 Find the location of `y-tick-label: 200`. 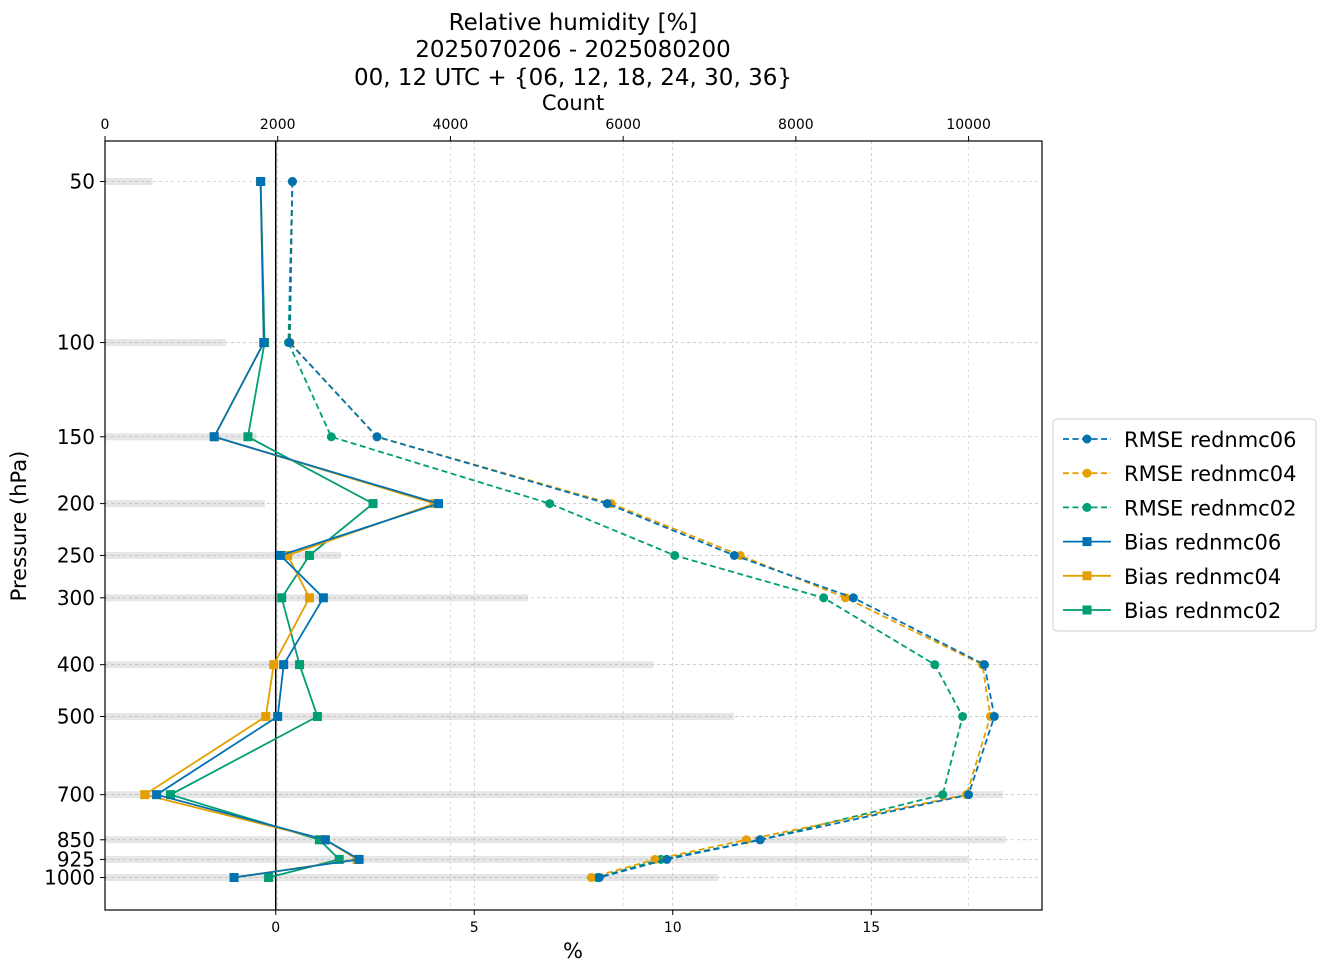

y-tick-label: 200 is located at coordinates (76, 504).